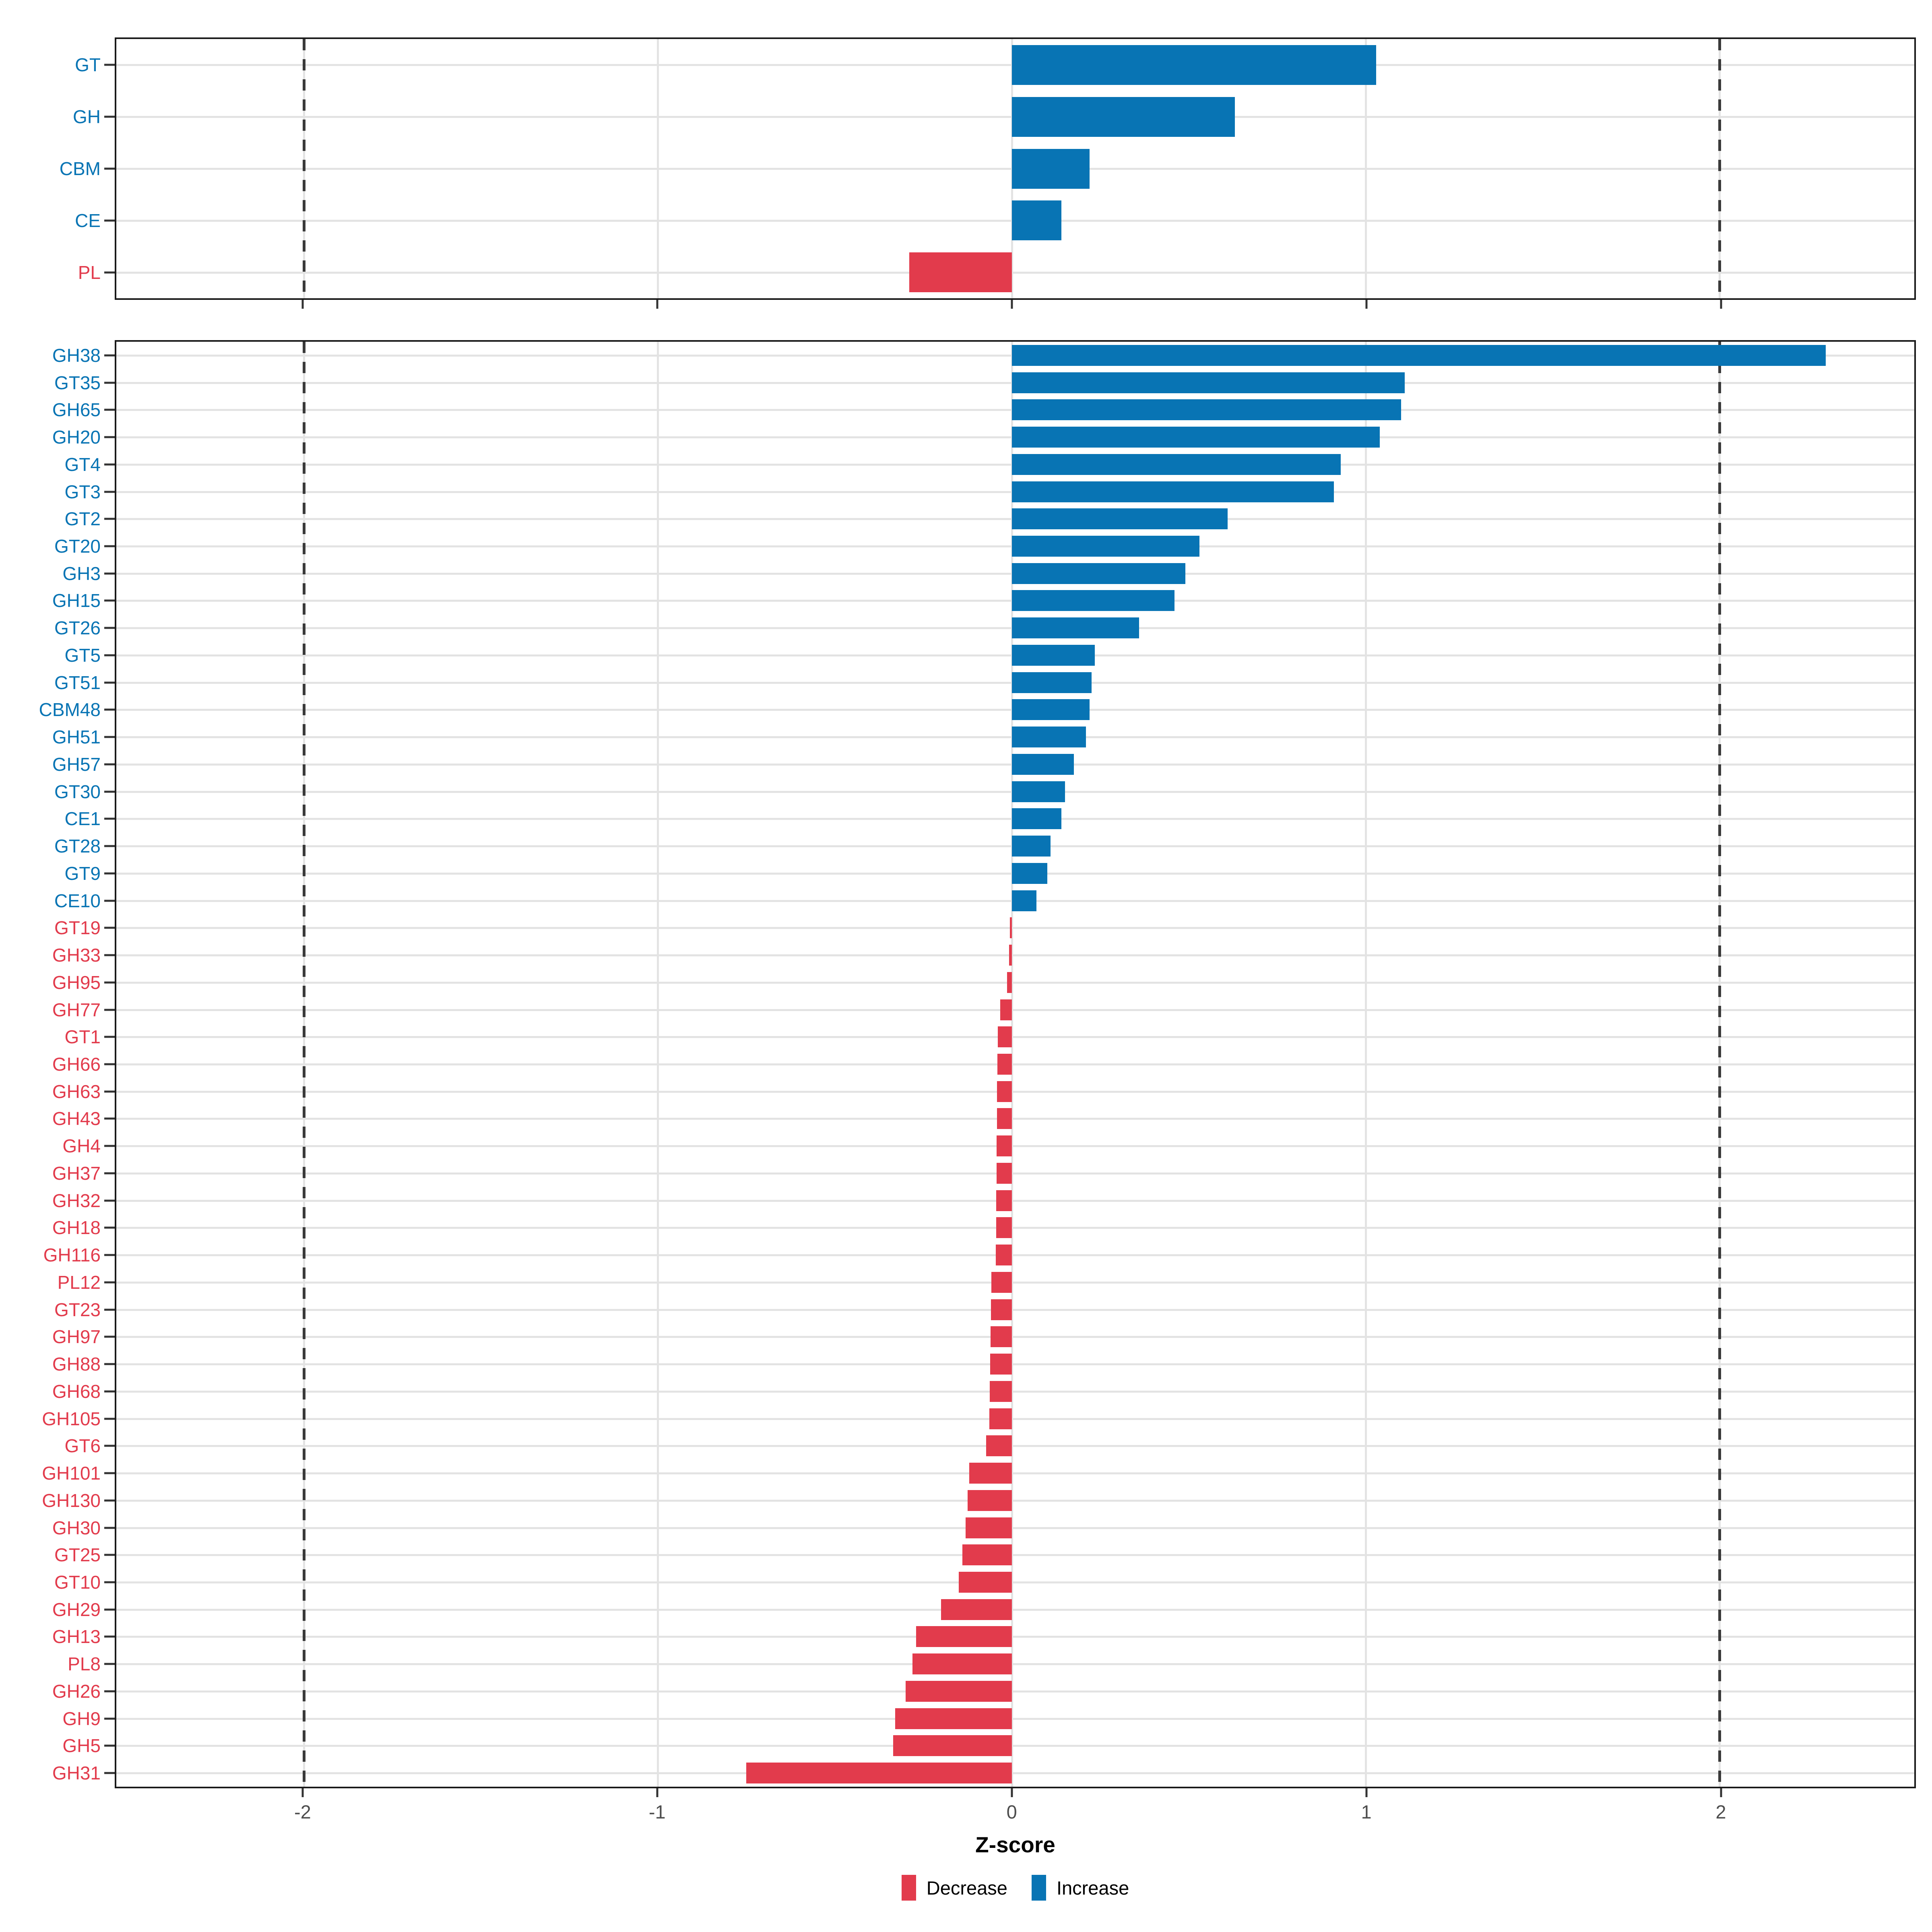  I want to click on category-label-GH88: GH88, so click(76, 1364).